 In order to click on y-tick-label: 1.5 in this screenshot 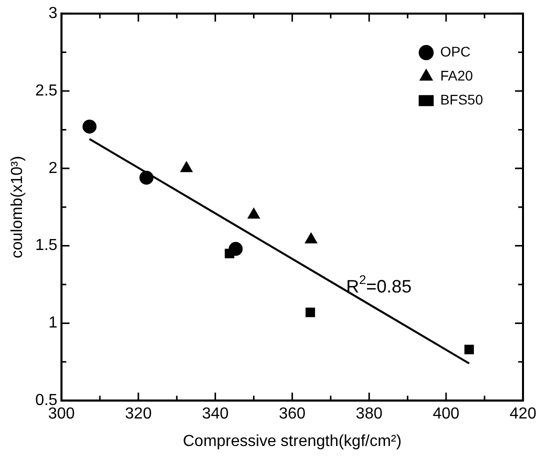, I will do `click(46, 245)`.